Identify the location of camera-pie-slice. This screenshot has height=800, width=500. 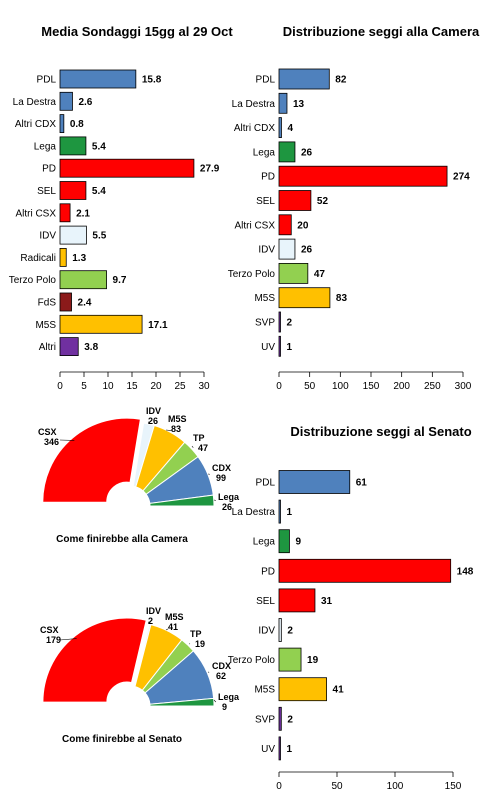
(91, 460).